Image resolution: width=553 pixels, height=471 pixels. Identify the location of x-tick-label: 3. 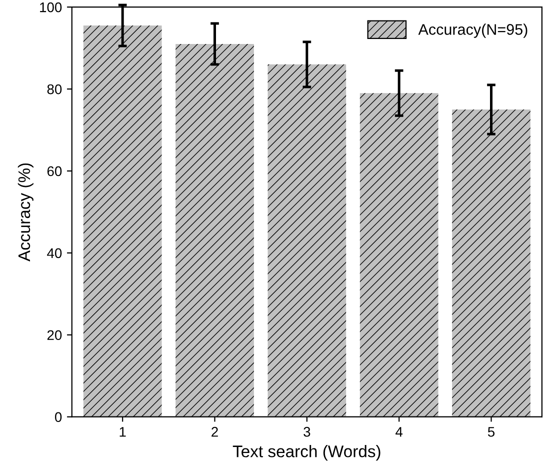
(307, 431).